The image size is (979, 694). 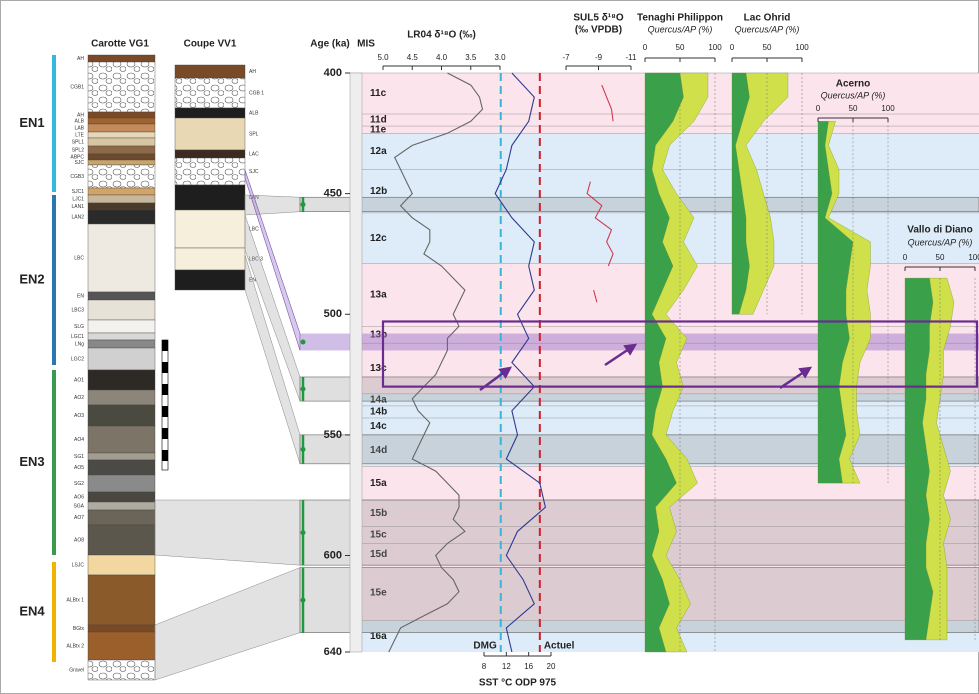 I want to click on vg1-layer-label: BGtx, so click(x=79, y=629).